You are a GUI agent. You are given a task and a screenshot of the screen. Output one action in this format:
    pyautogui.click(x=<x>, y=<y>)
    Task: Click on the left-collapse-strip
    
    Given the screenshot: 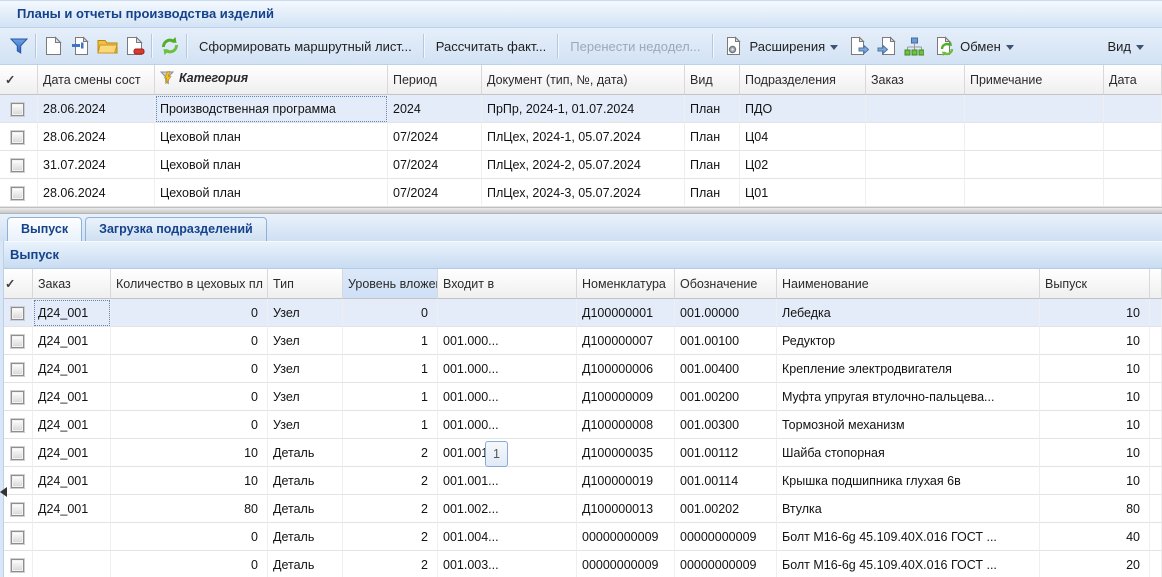 What is the action you would take?
    pyautogui.click(x=2, y=409)
    